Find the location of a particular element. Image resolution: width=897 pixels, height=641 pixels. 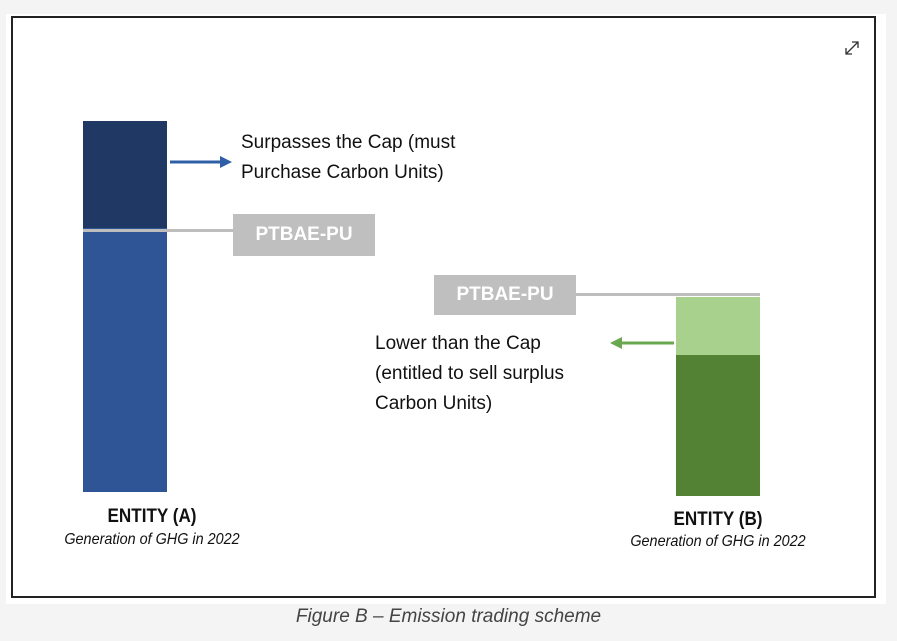

entity-a-base-bar is located at coordinates (125, 360).